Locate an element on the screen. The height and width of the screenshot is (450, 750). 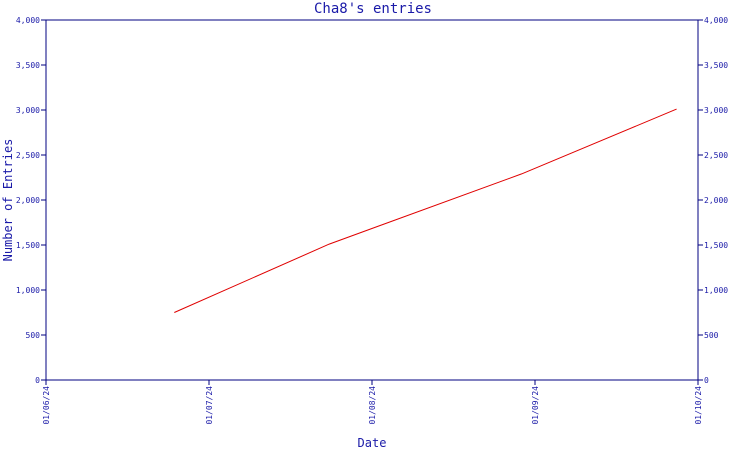
x-tick-label: 01/09/24 is located at coordinates (535, 405).